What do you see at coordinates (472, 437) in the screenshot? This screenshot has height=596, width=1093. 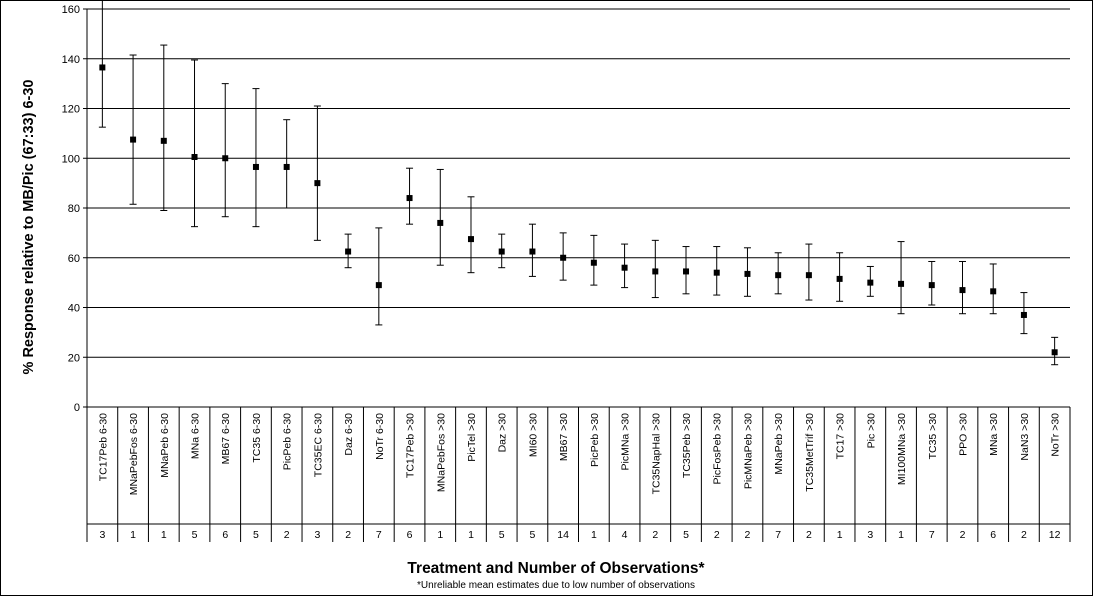 I see `category-label: PicTel >30` at bounding box center [472, 437].